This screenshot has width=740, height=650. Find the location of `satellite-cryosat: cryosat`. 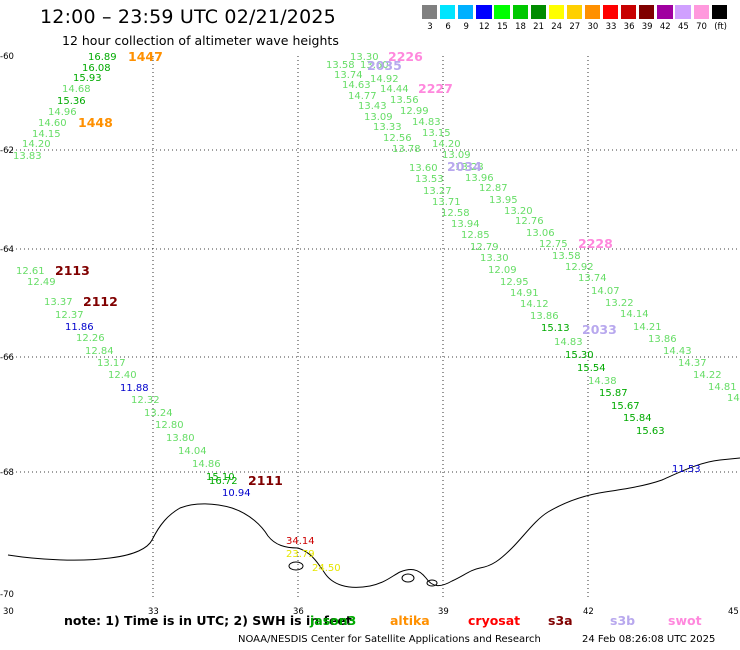

satellite-cryosat: cryosat is located at coordinates (494, 620).